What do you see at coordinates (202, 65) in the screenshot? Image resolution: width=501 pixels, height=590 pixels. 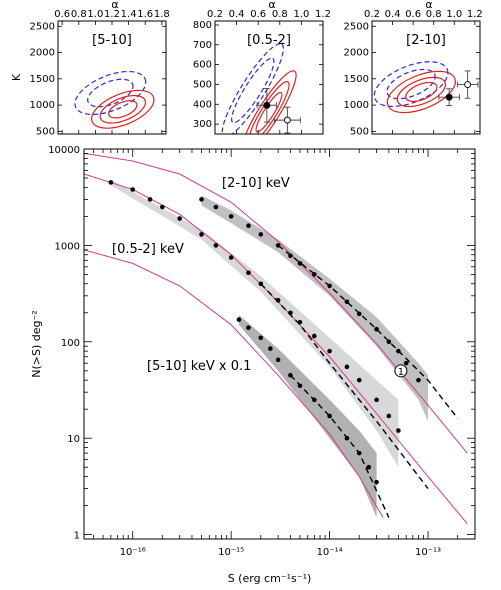 I see `y-tick-label: 600` at bounding box center [202, 65].